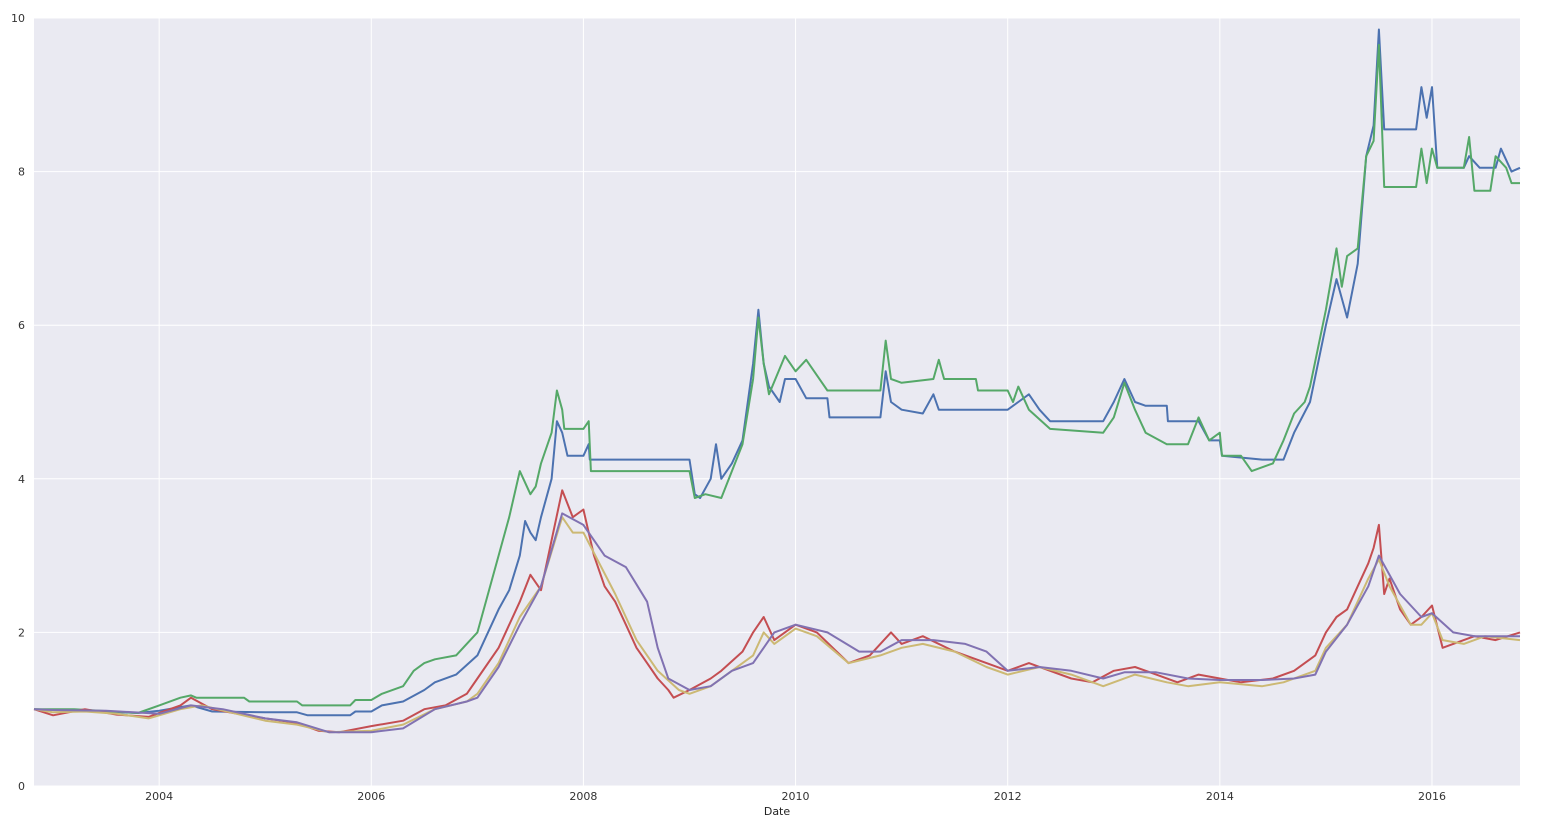 This screenshot has width=1541, height=824. Describe the element at coordinates (1008, 796) in the screenshot. I see `x-tick-label: 2012` at that location.